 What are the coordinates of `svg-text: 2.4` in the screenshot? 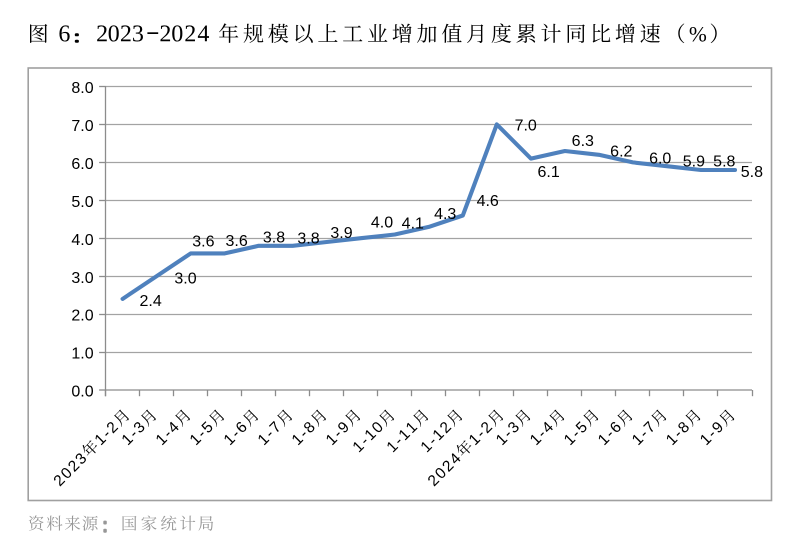 It's located at (150, 301).